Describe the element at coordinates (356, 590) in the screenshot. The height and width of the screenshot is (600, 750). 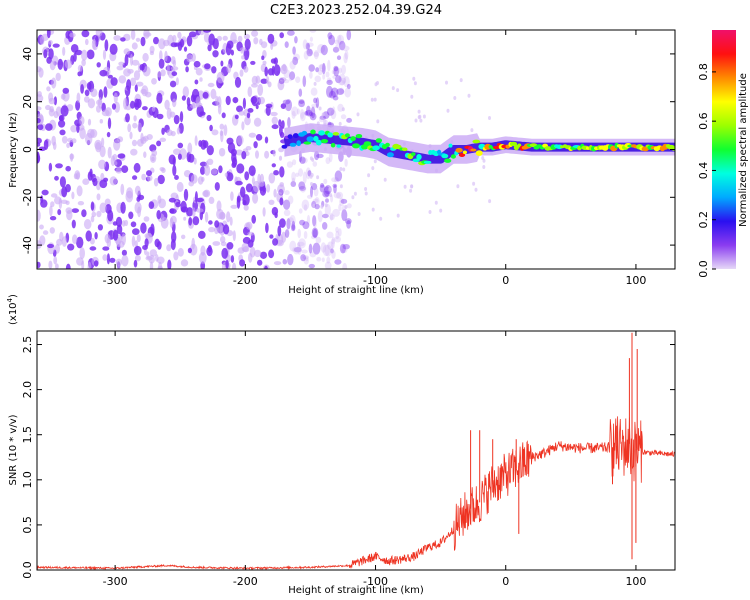
I see `snr-x-label: Height of straight line (km)` at that location.